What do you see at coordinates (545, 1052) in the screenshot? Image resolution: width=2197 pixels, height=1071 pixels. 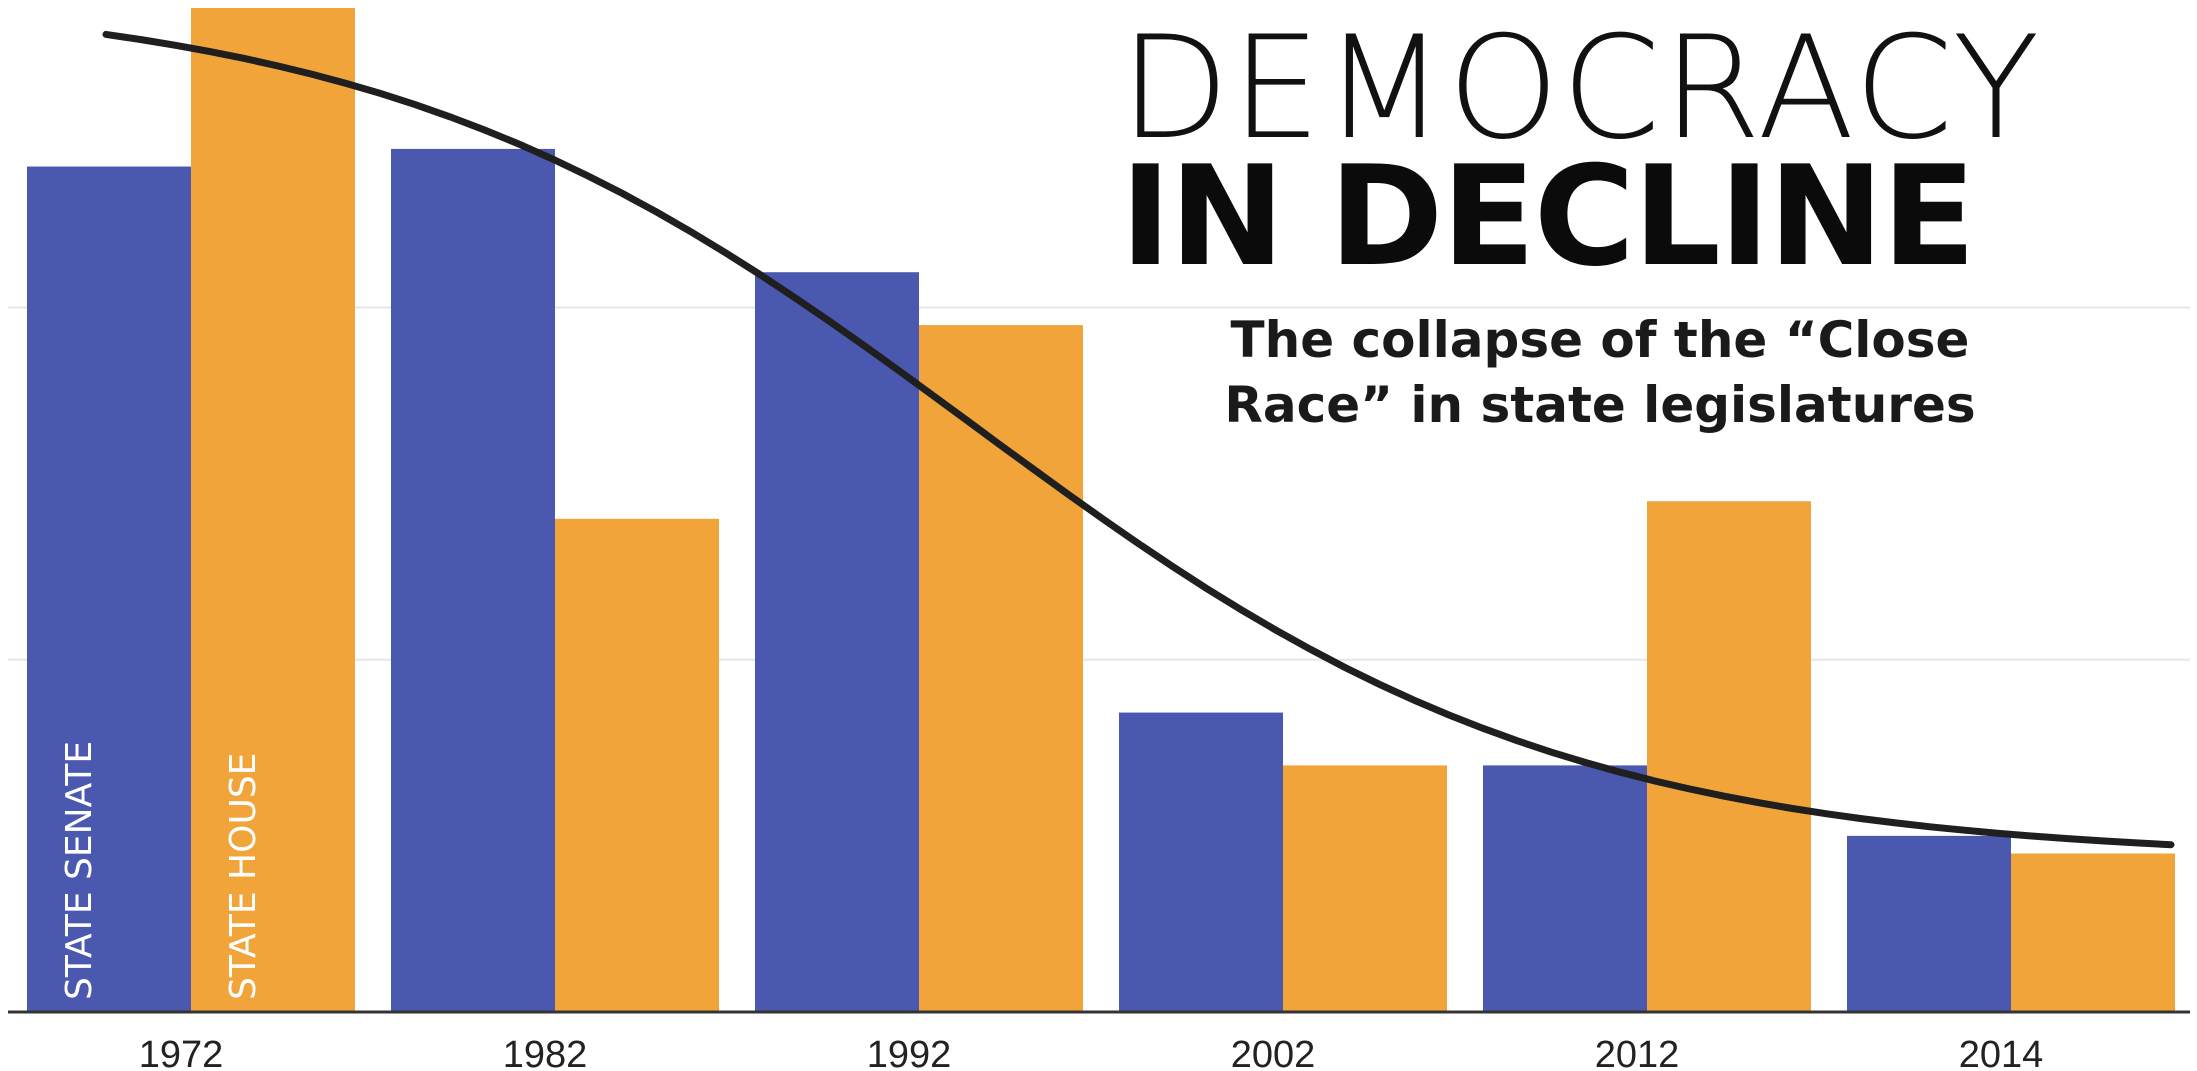 I see `tick-label-1982: 1982` at bounding box center [545, 1052].